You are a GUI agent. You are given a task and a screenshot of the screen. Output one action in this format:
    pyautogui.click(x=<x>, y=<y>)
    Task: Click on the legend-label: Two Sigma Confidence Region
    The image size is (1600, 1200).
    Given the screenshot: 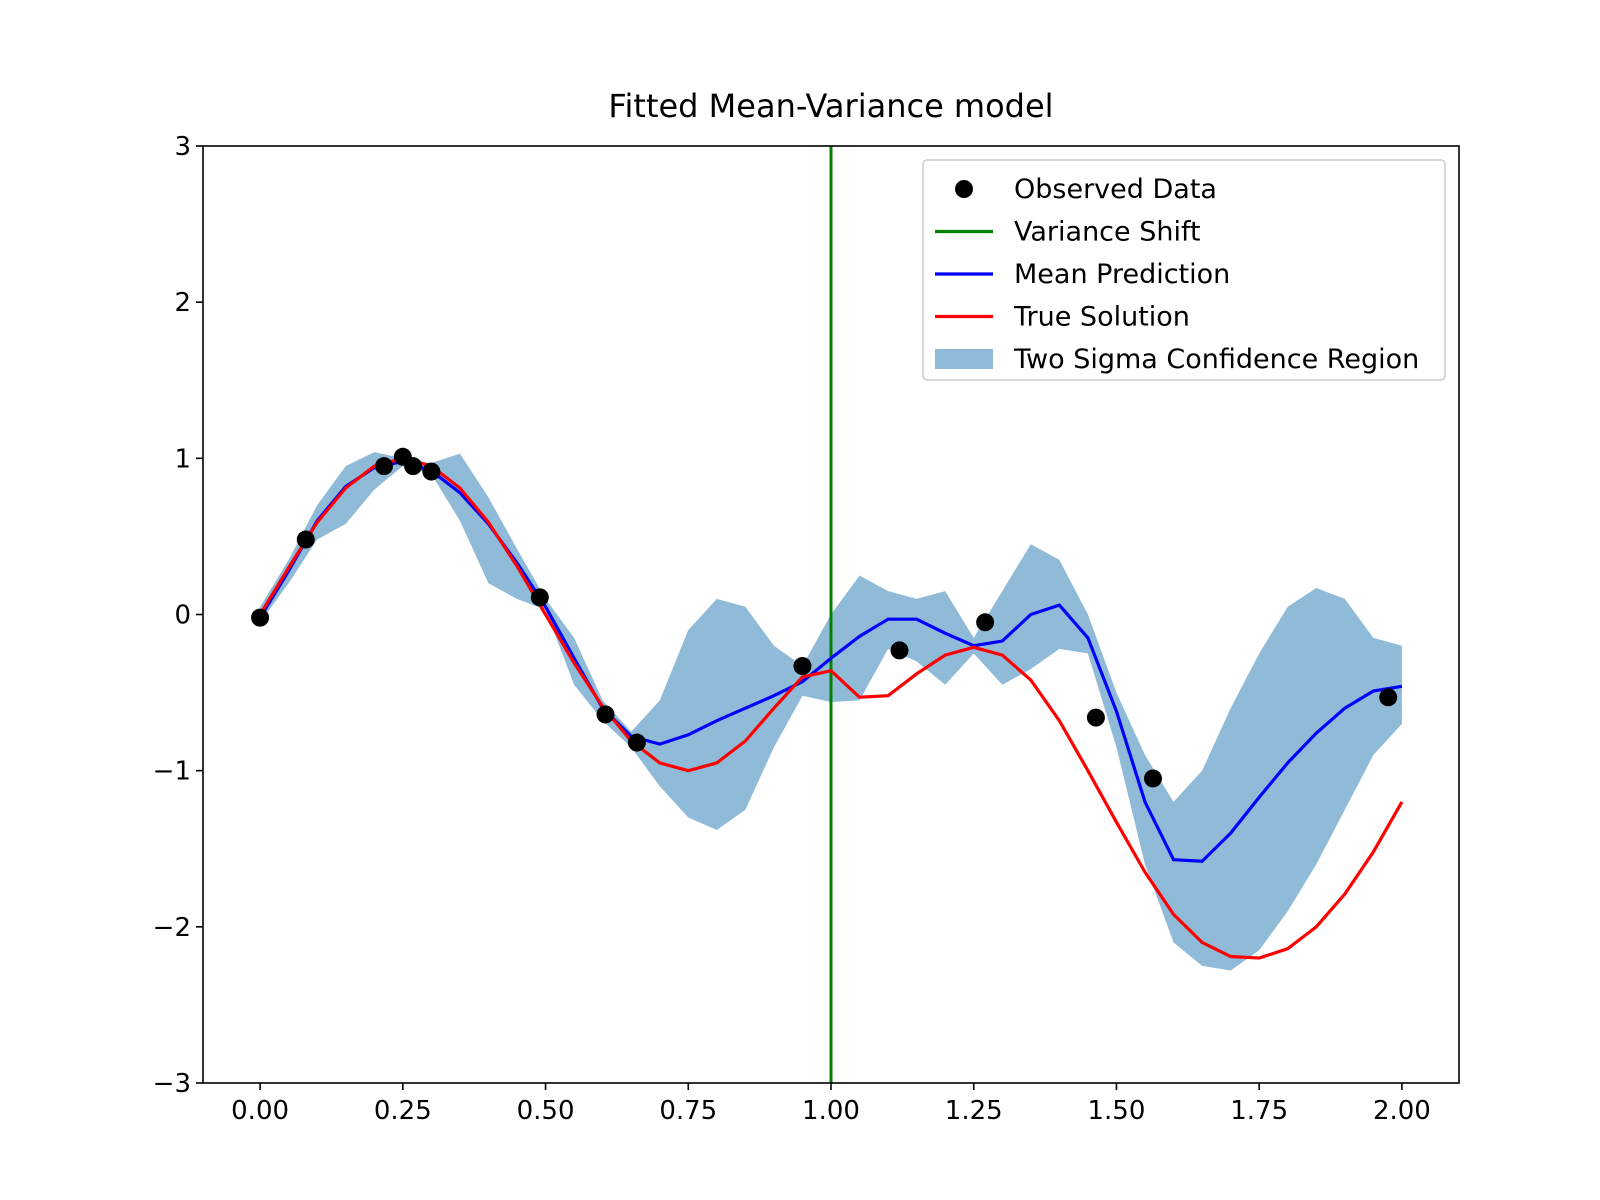 What is the action you would take?
    pyautogui.click(x=1216, y=359)
    